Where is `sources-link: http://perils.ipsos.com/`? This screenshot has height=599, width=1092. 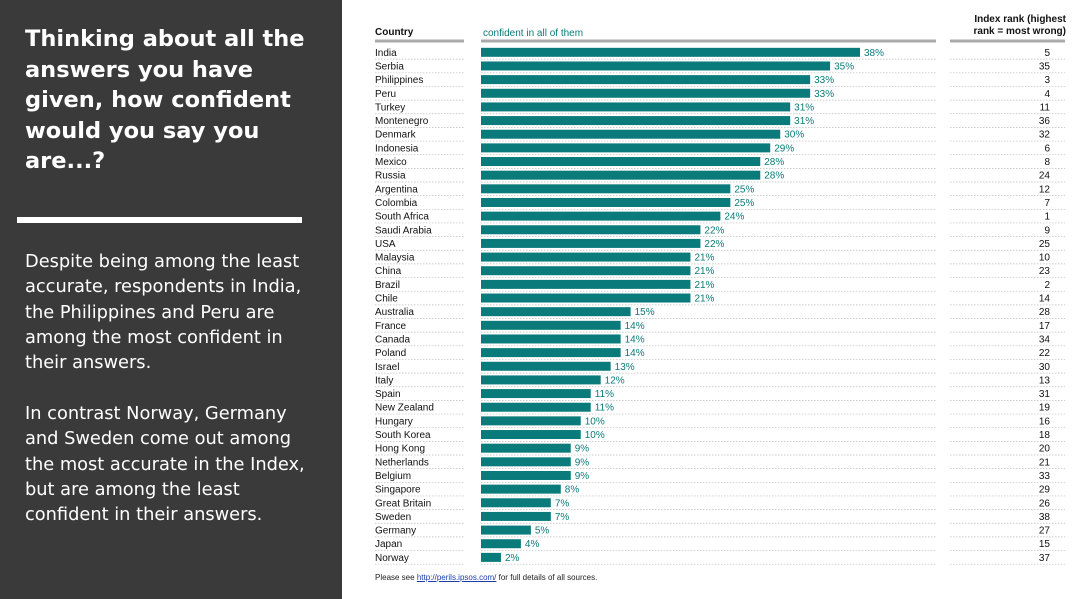
sources-link: http://perils.ipsos.com/ is located at coordinates (456, 577).